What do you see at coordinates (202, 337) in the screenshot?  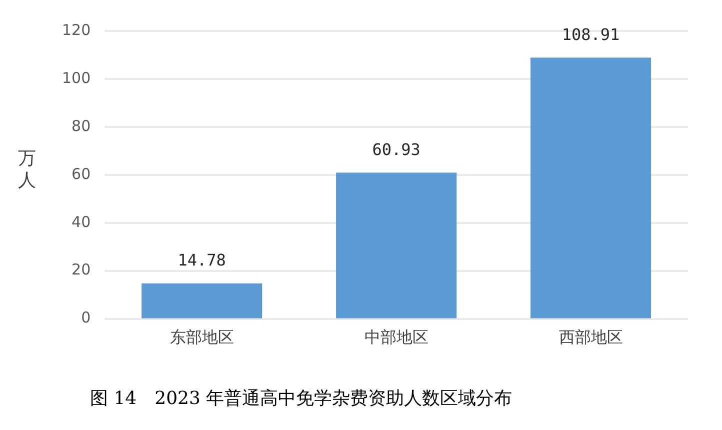 I see `x-tick-label: 东部地区` at bounding box center [202, 337].